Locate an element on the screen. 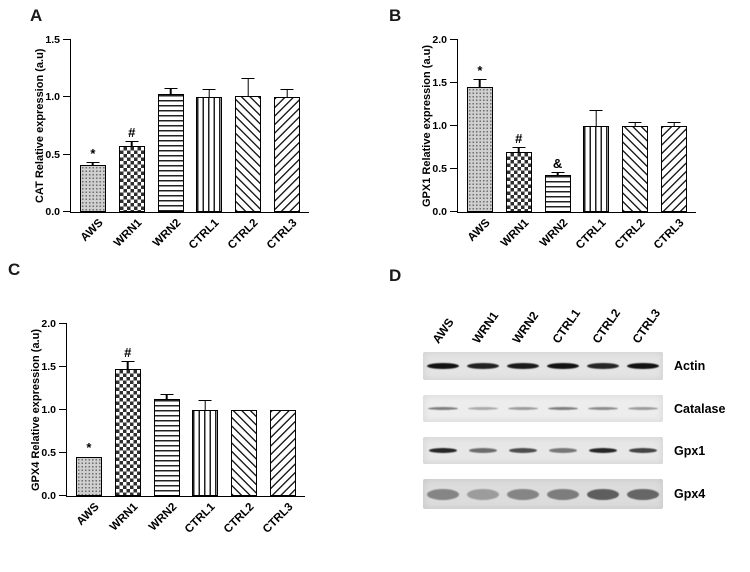 This screenshot has width=750, height=572. y-axis-tick: 1.0 is located at coordinates (445, 126).